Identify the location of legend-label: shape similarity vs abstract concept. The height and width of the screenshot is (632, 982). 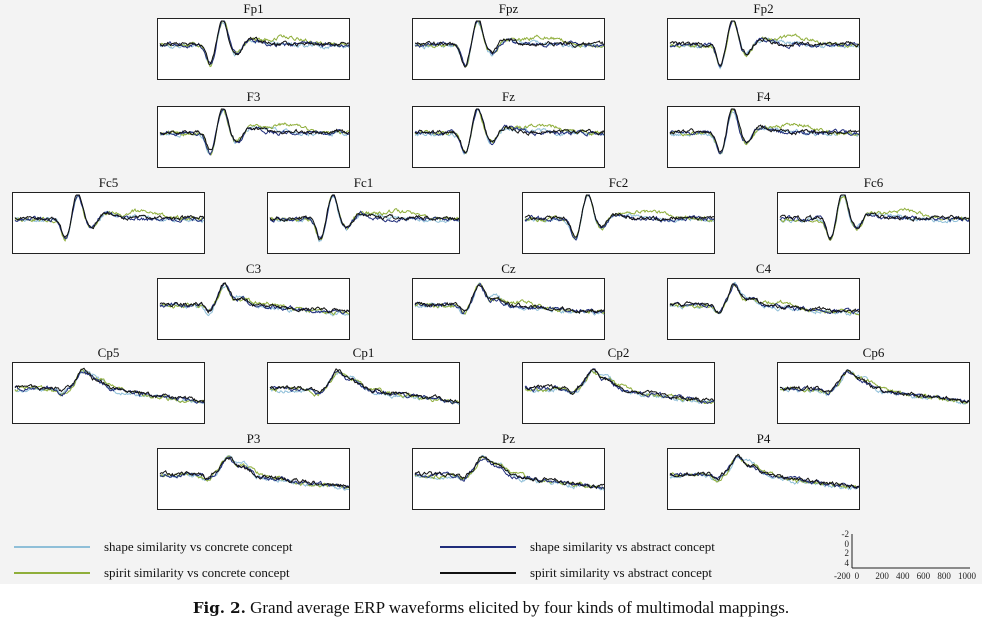
(622, 546).